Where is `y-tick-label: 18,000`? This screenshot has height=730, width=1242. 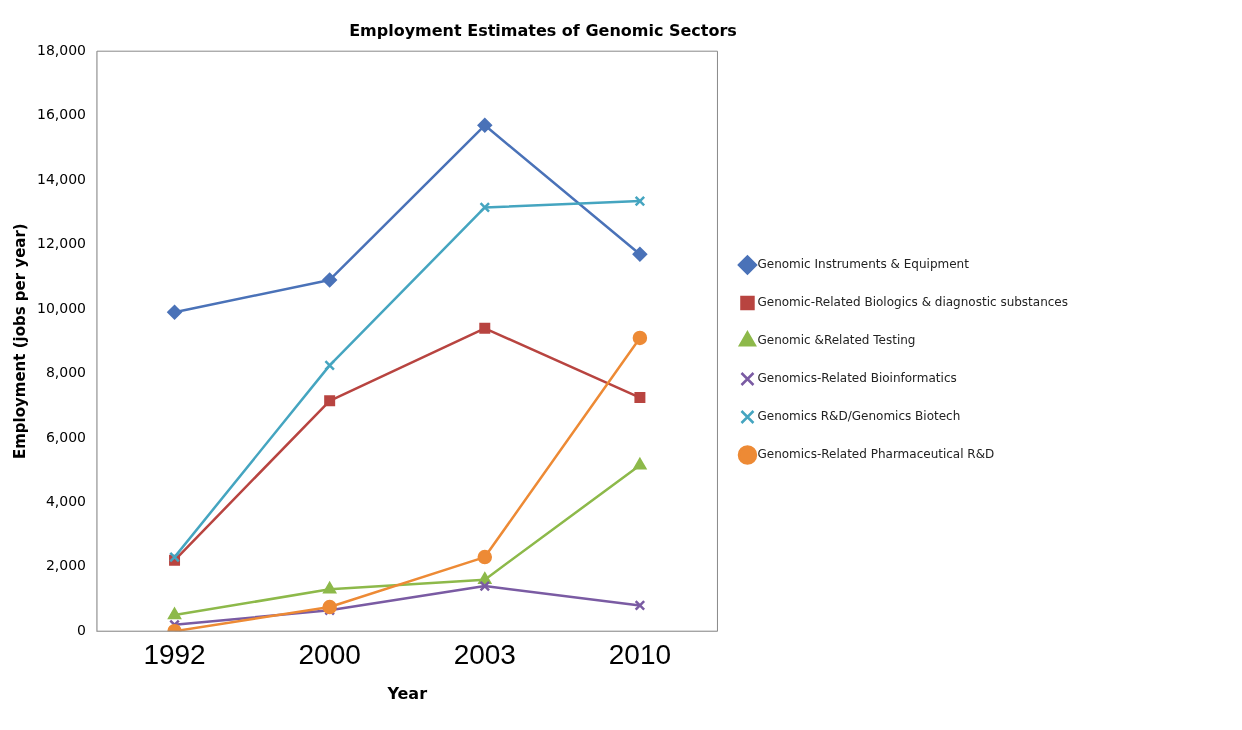
y-tick-label: 18,000 is located at coordinates (61, 49).